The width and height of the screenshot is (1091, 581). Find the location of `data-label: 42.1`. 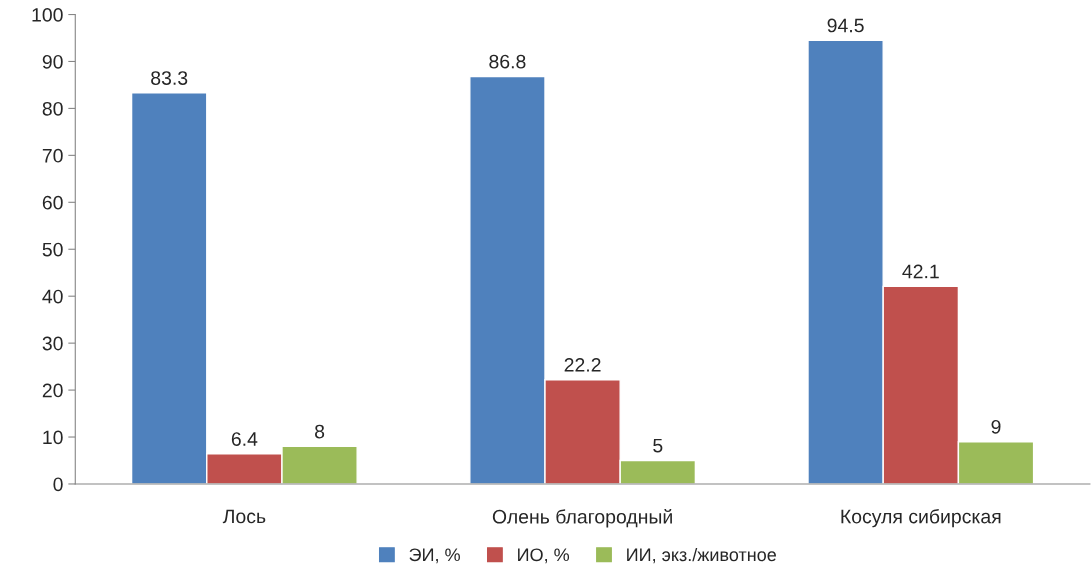

data-label: 42.1 is located at coordinates (920, 271).